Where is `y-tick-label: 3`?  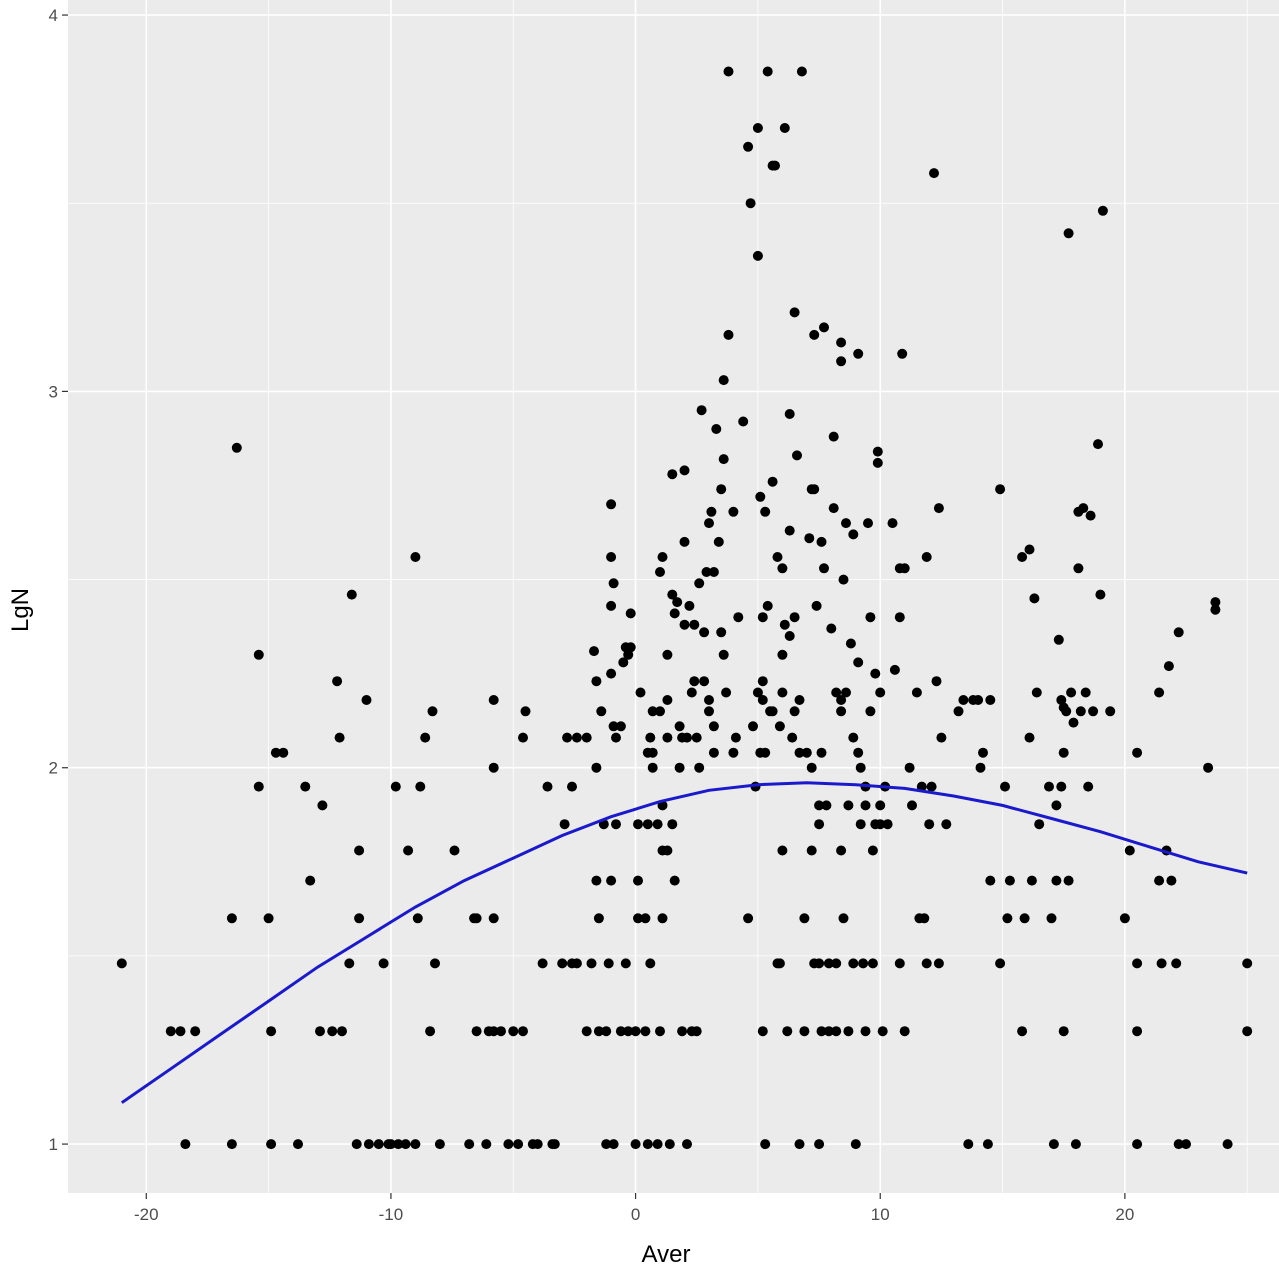 y-tick-label: 3 is located at coordinates (53, 391).